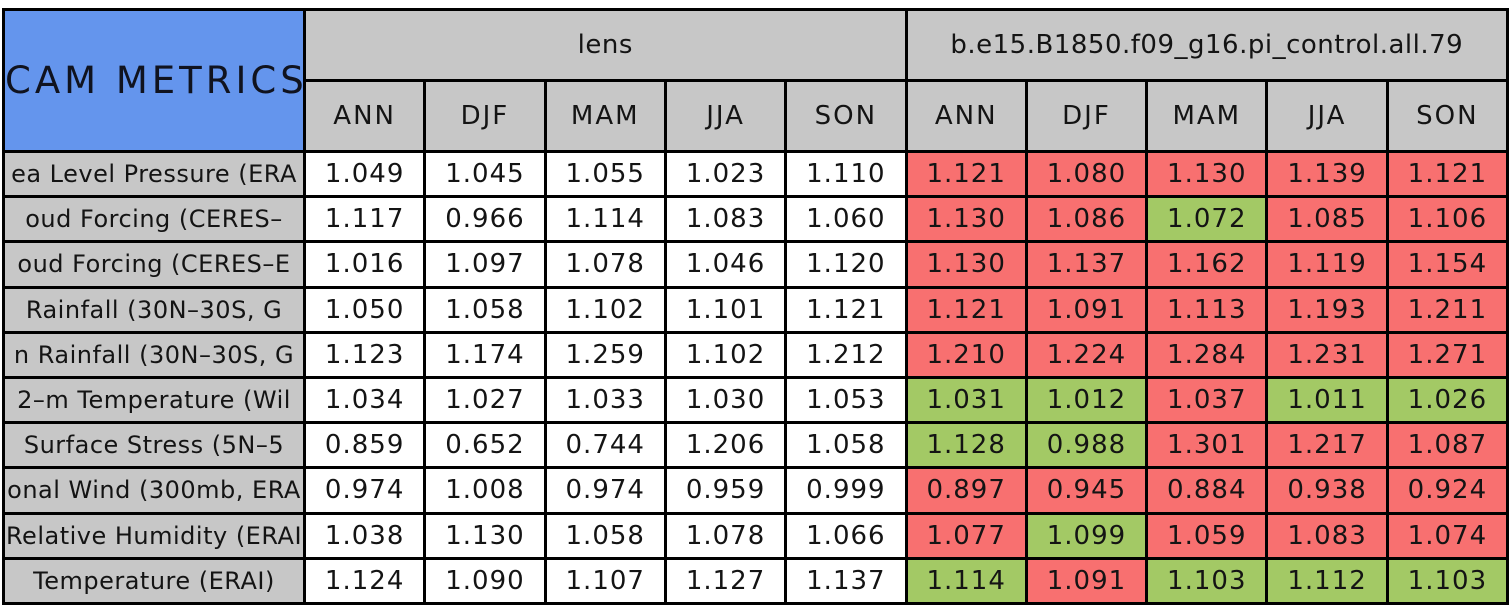 Image resolution: width=1510 pixels, height=611 pixels. Describe the element at coordinates (725, 581) in the screenshot. I see `lens-value-cell: 1.127` at that location.